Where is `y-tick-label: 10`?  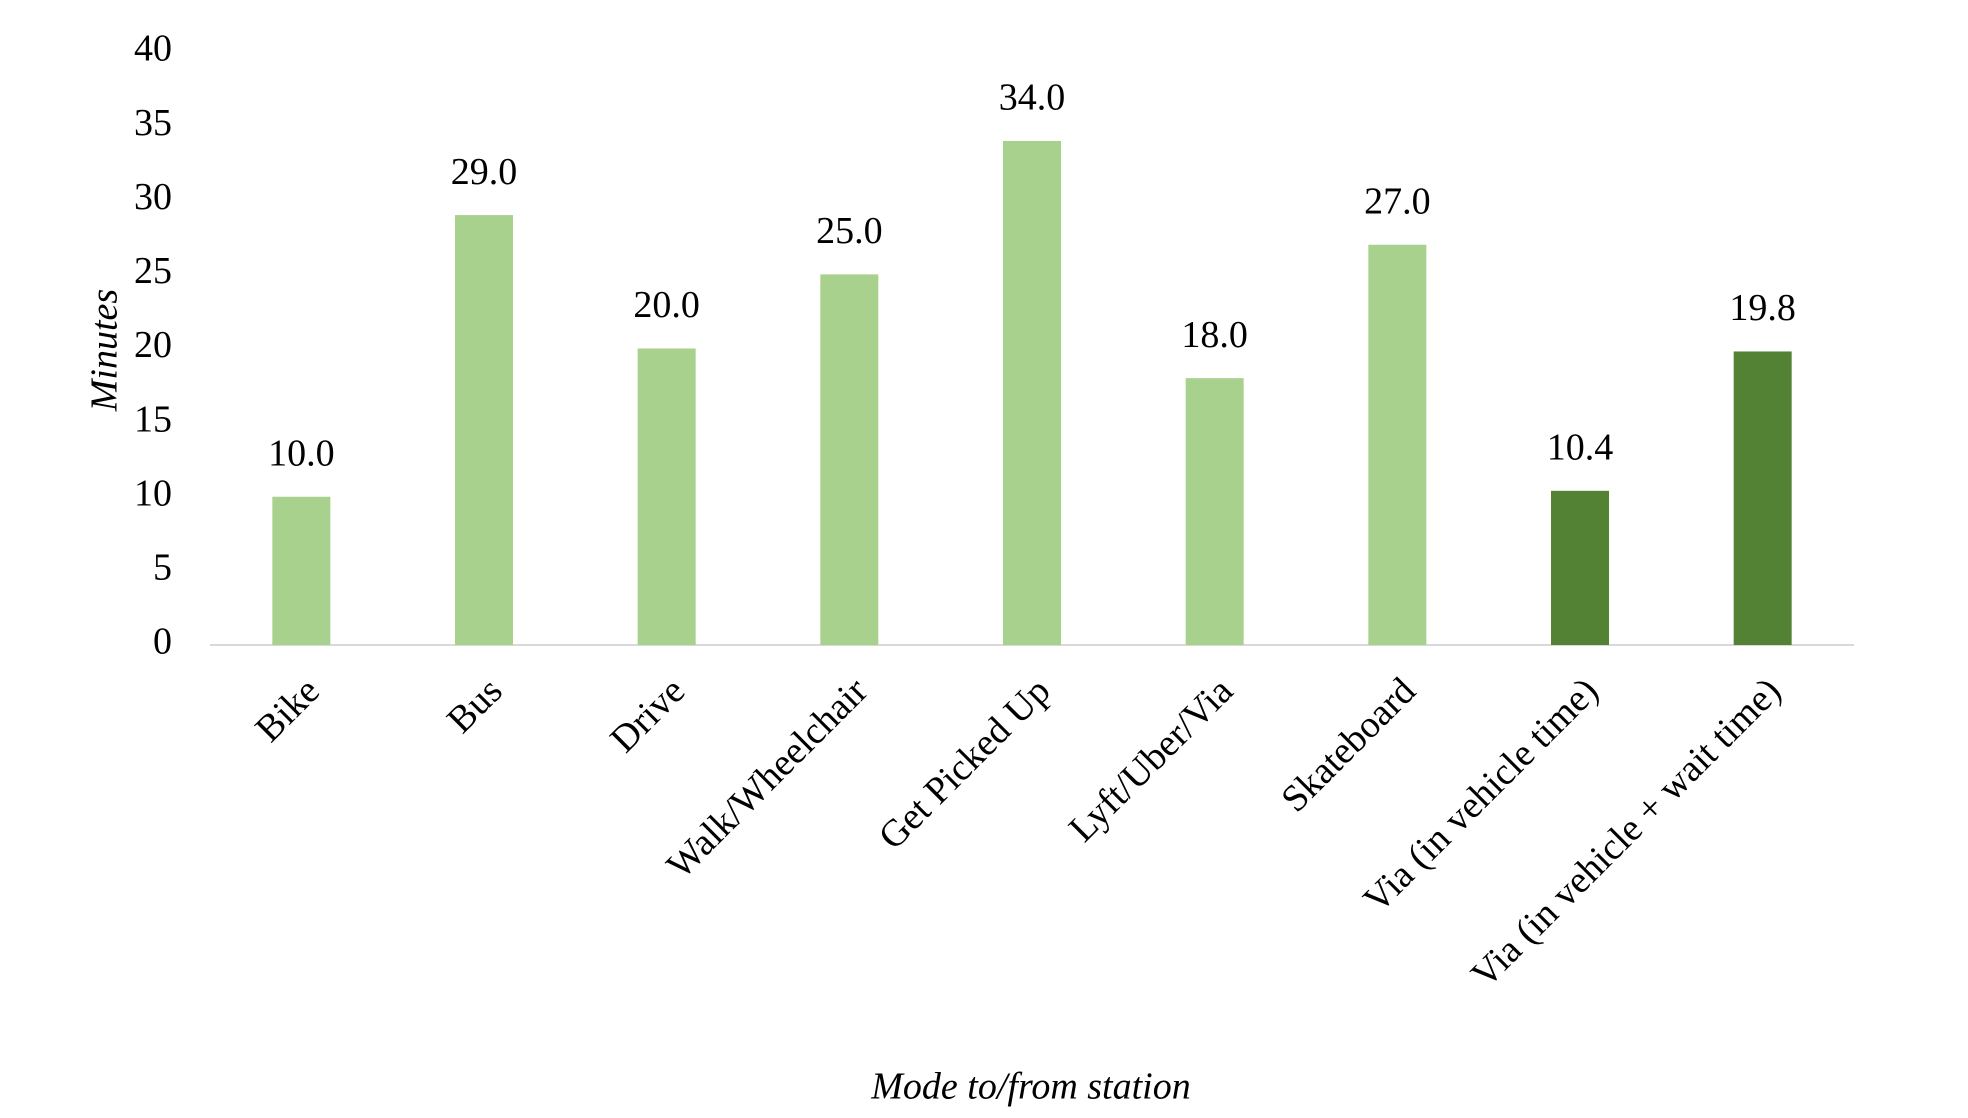
y-tick-label: 10 is located at coordinates (153, 493).